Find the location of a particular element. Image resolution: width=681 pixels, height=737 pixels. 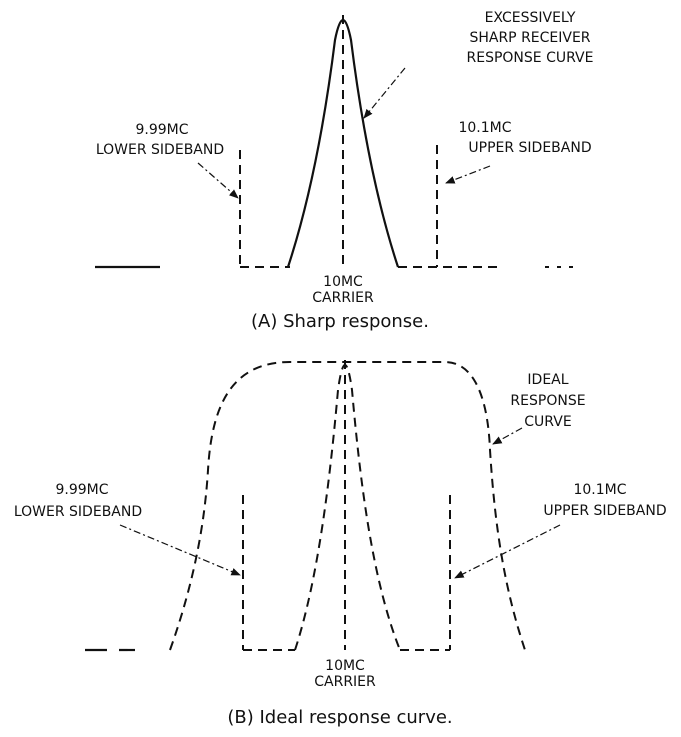

curve-label: IDEAL is located at coordinates (547, 380).